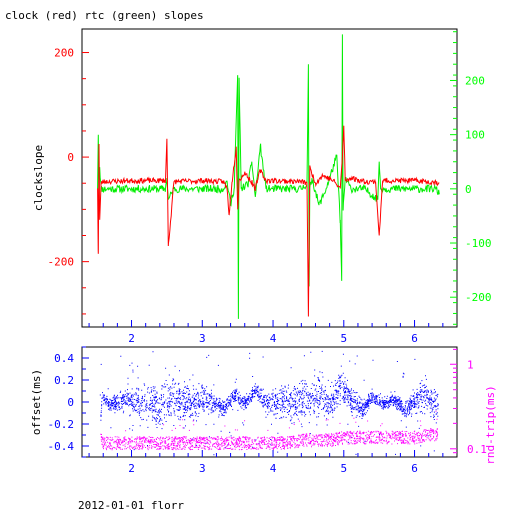  What do you see at coordinates (131, 505) in the screenshot?
I see `footer-label: 2012-01-01 florr` at bounding box center [131, 505].